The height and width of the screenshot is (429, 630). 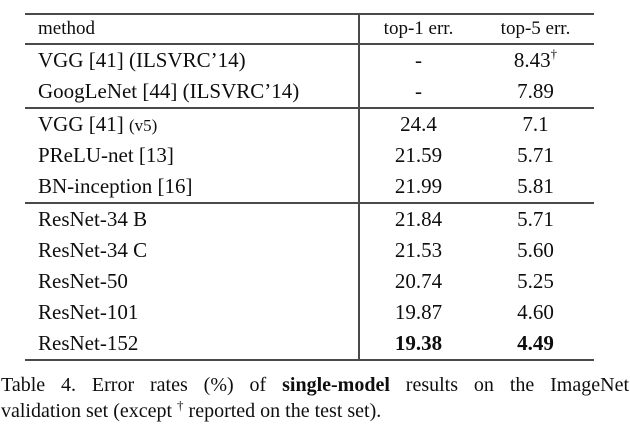 I want to click on table-row-resnet-50: ResNet-50 20.74 5.25, so click(x=309, y=281).